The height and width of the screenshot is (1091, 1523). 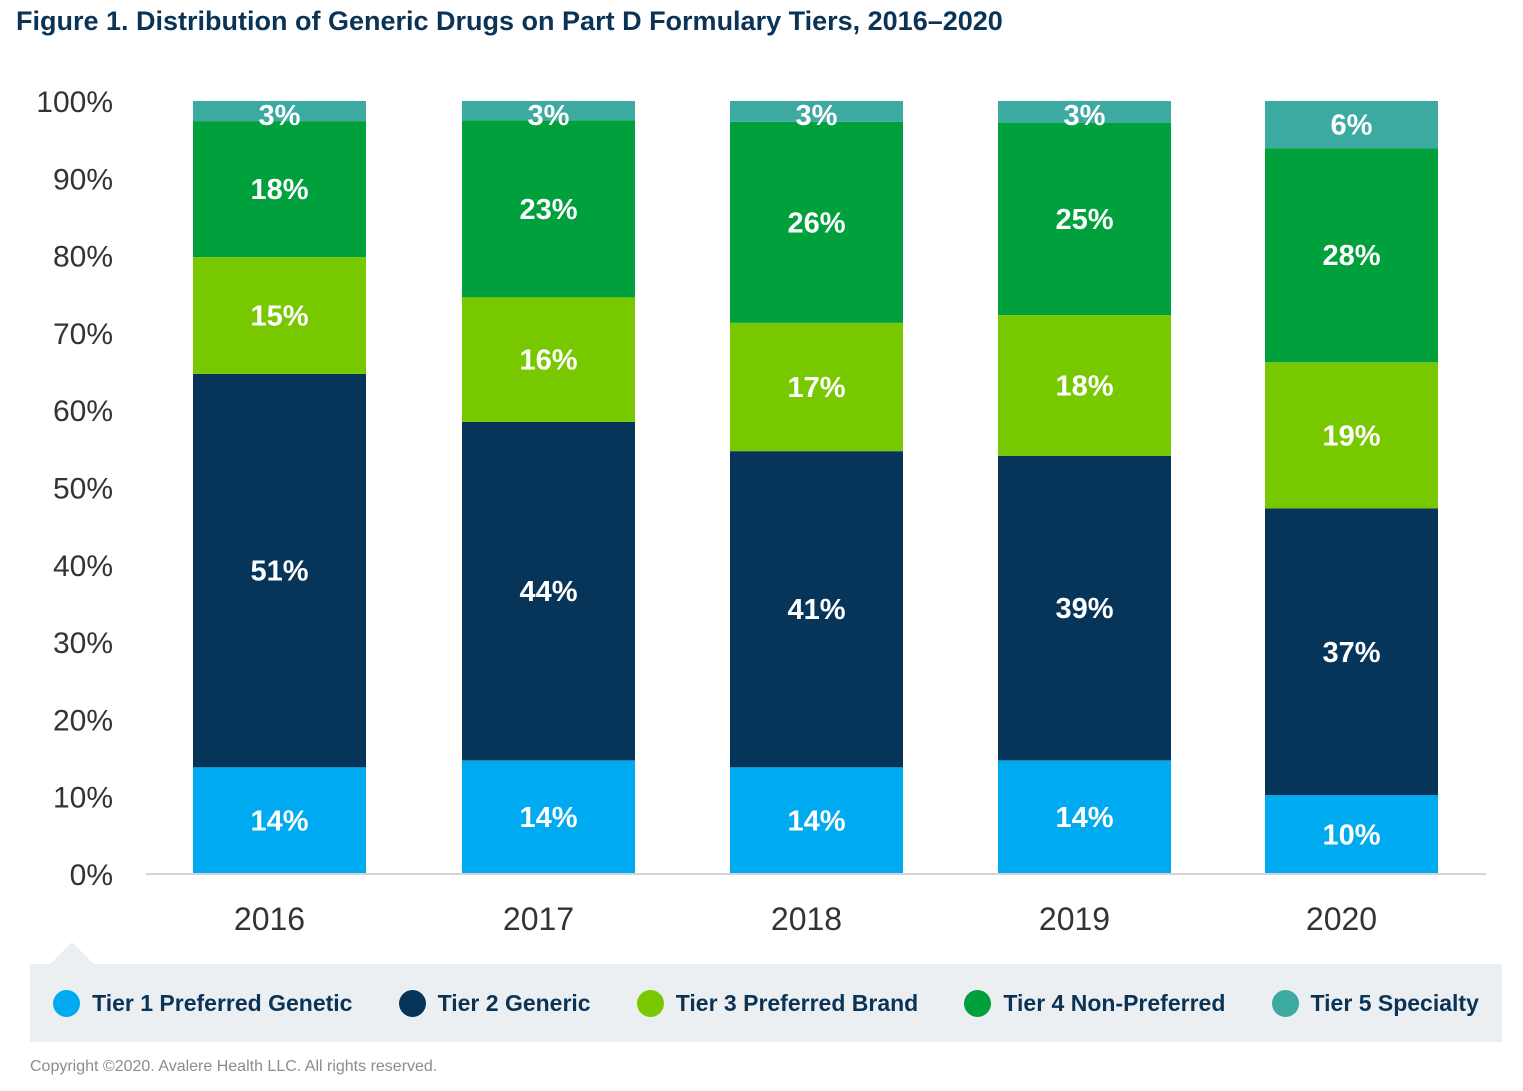 I want to click on data-label: 51%, so click(x=279, y=572).